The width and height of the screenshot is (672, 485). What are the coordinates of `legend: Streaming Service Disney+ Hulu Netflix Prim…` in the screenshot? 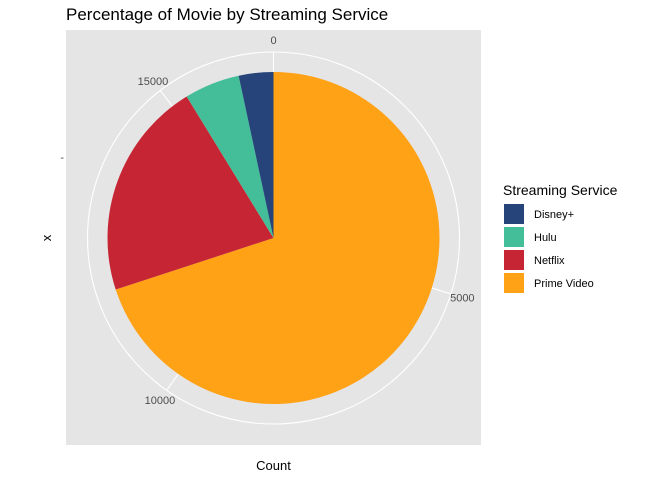 It's located at (560, 237).